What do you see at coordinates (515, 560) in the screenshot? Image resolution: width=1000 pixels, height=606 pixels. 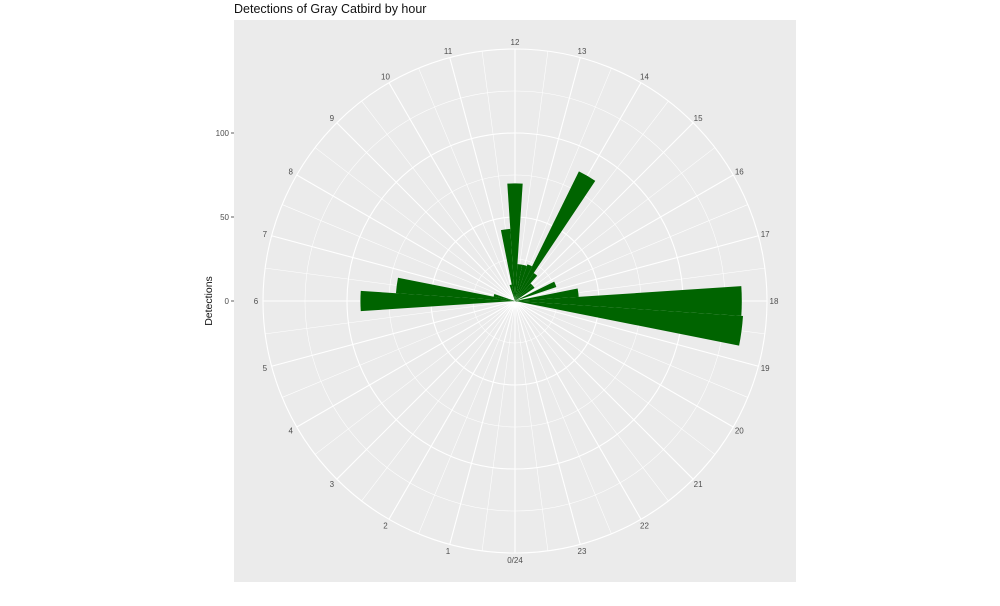 I see `theta-tick-label: 0/24` at bounding box center [515, 560].